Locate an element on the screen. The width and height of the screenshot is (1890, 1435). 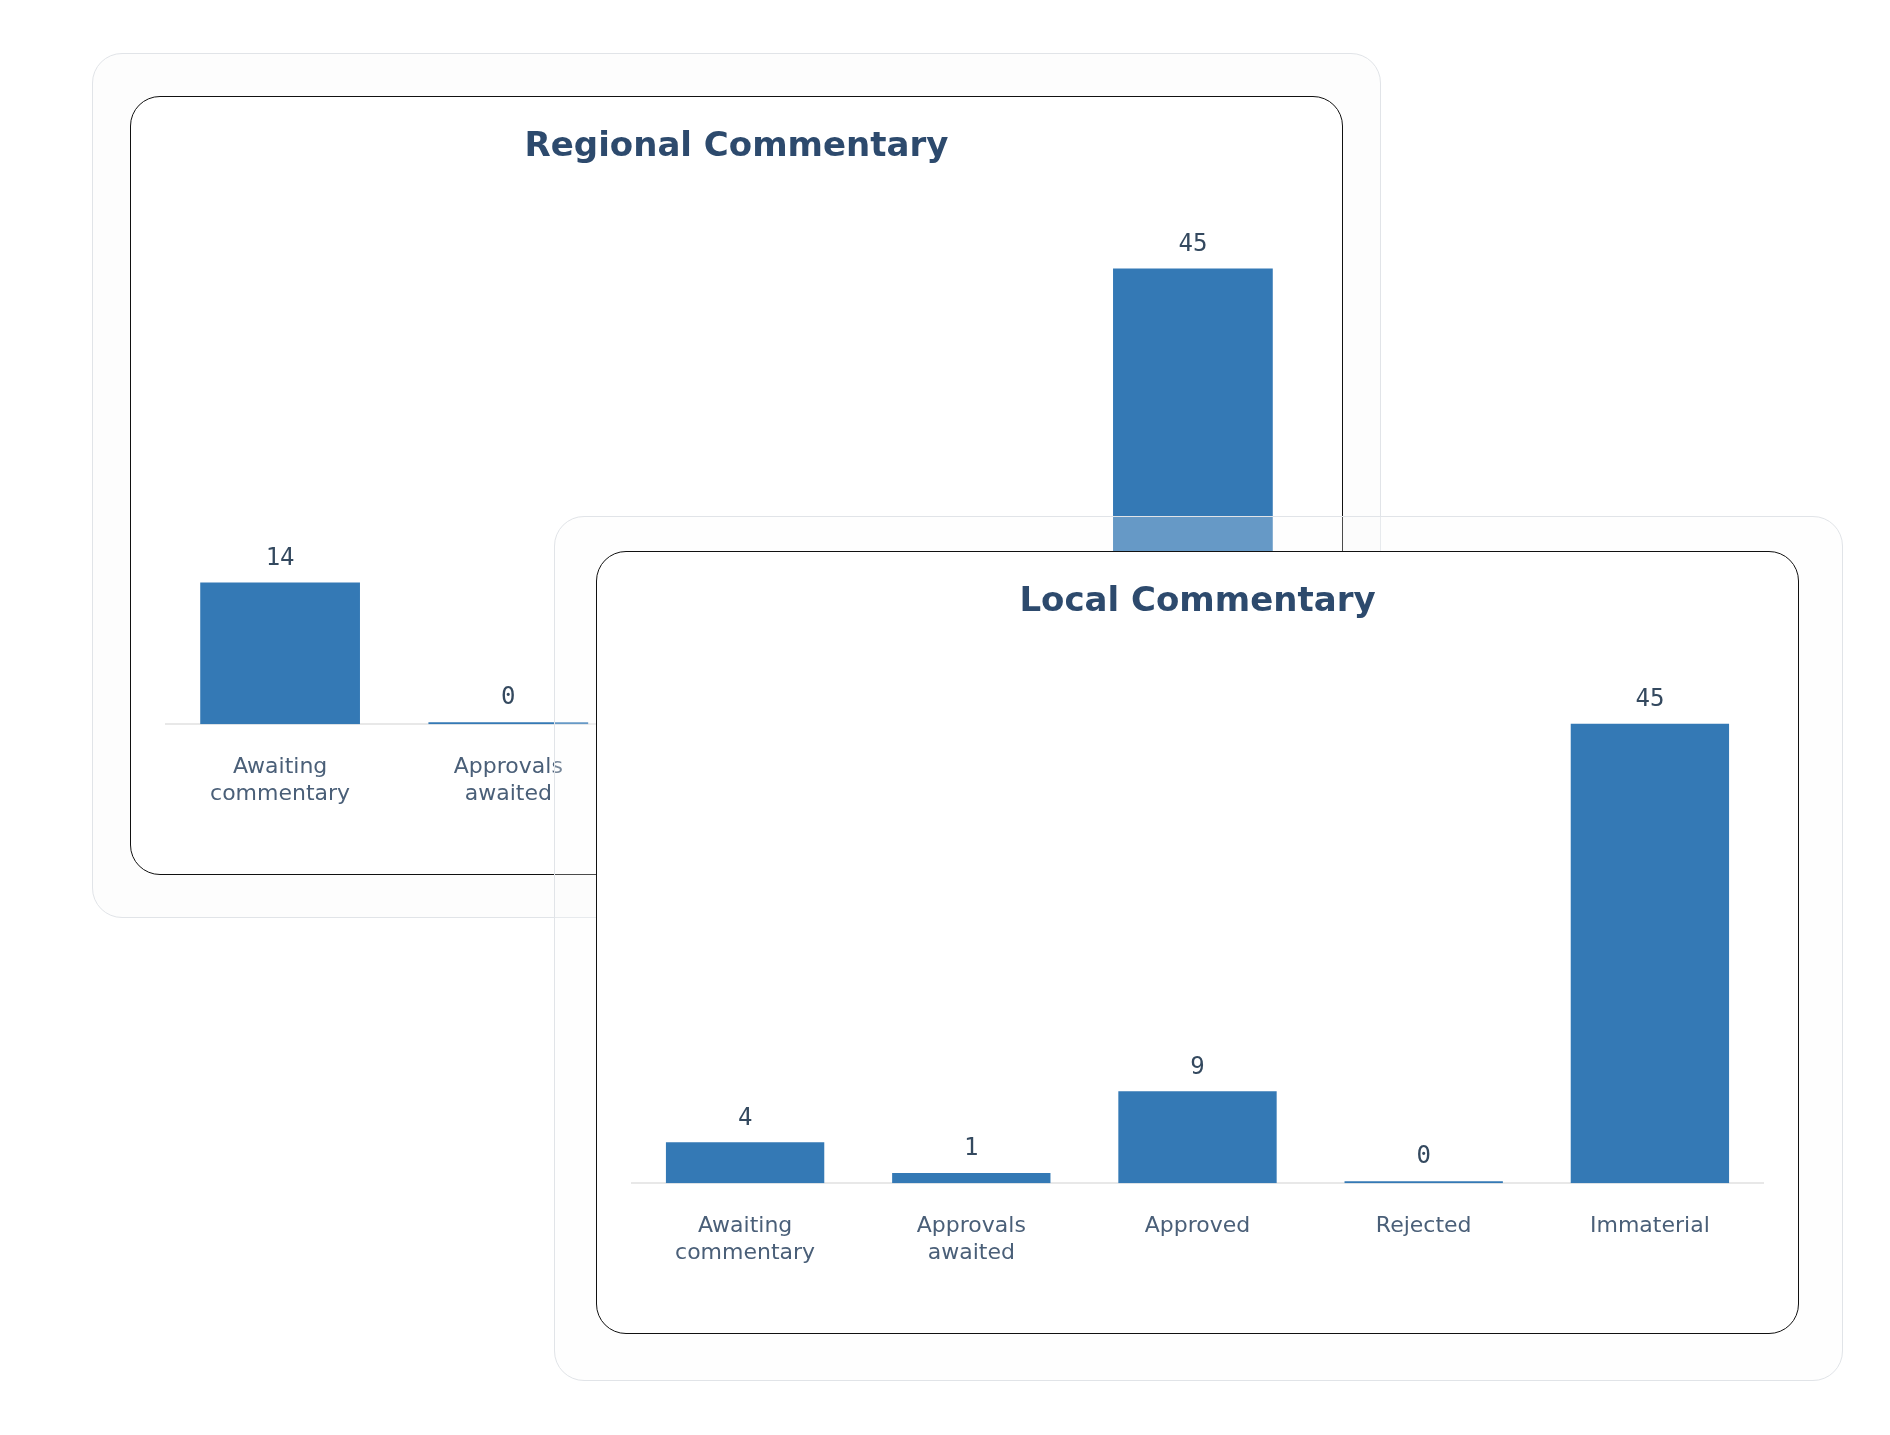
data-label: 4 is located at coordinates (745, 1116).